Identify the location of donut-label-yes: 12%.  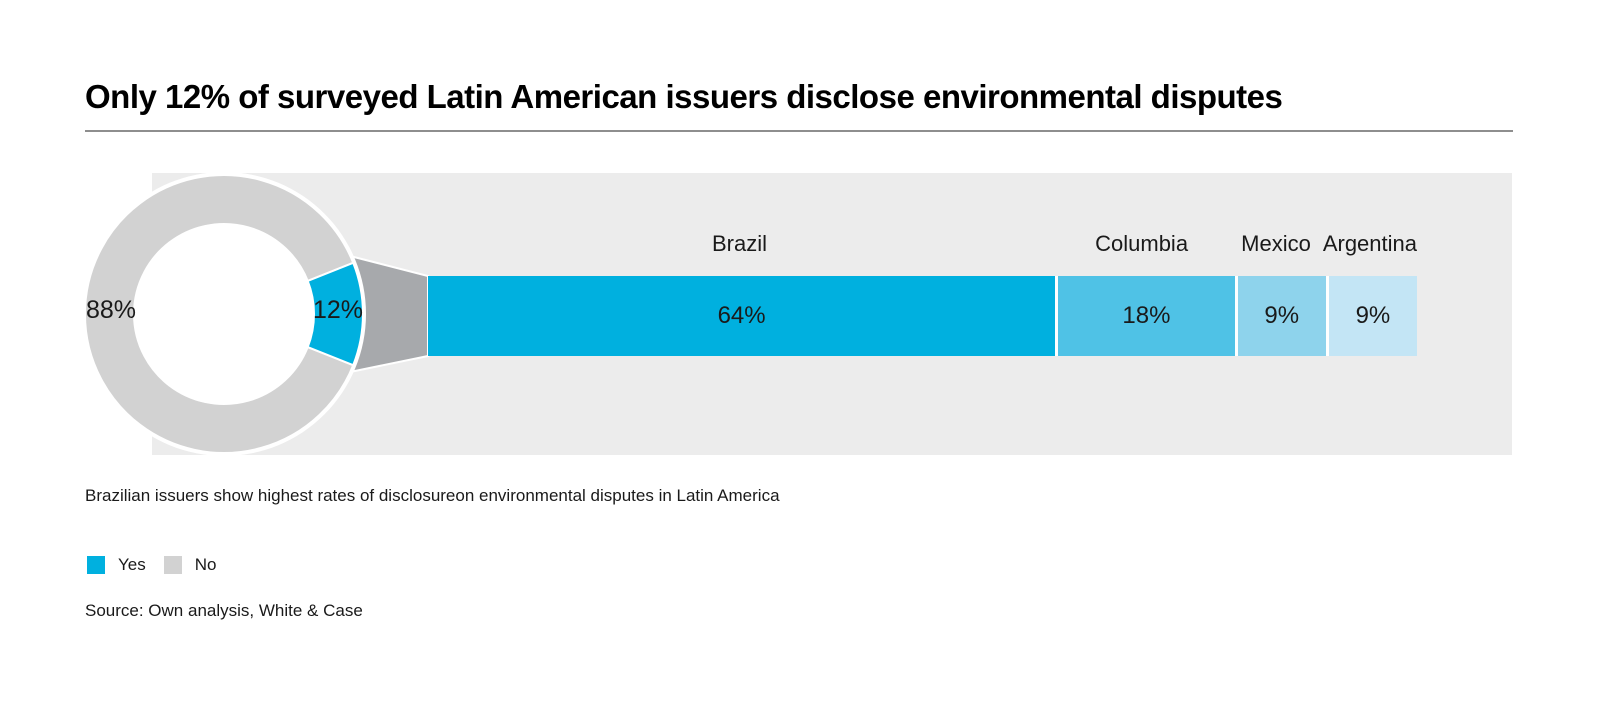
(338, 310).